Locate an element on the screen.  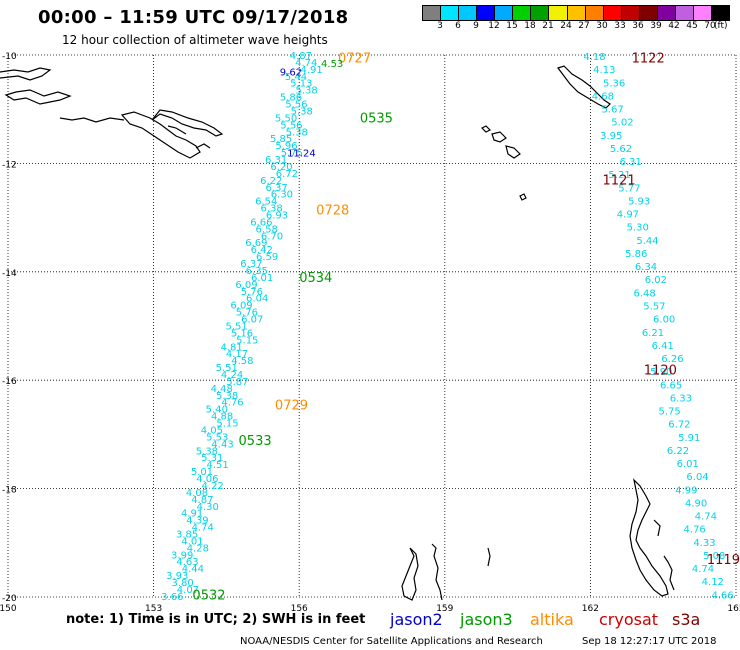
wave-height-value: 6.70 is located at coordinates (272, 236).